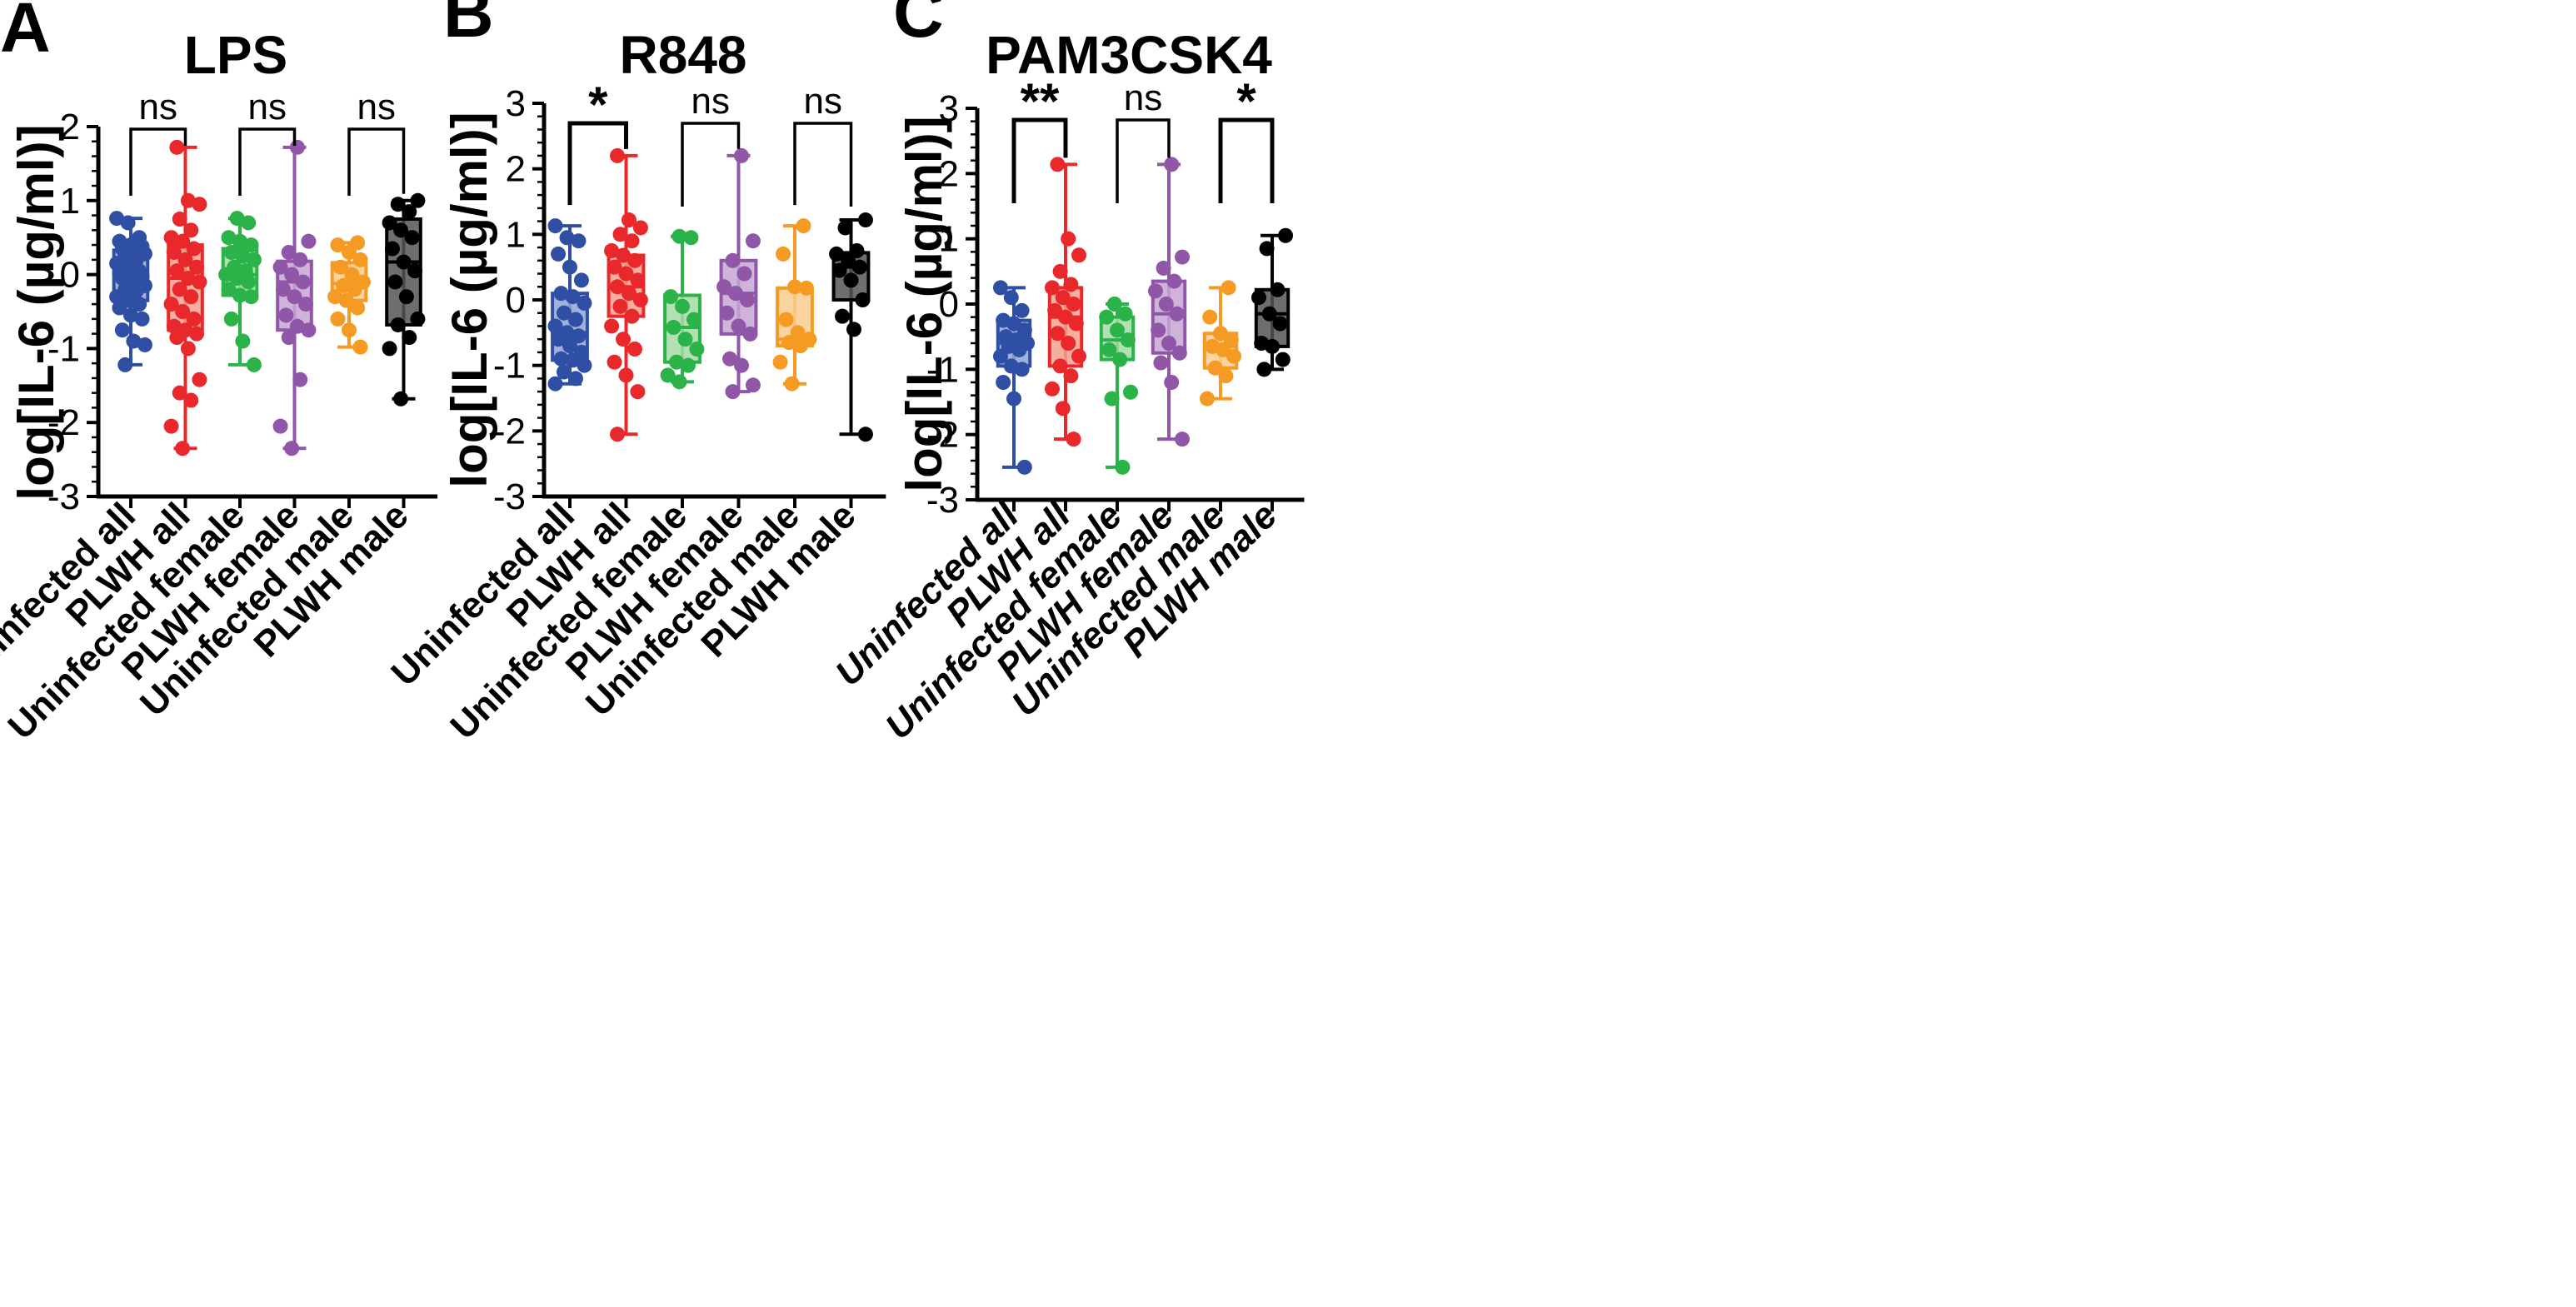 The width and height of the screenshot is (2576, 1307). Describe the element at coordinates (738, 273) in the screenshot. I see `series-plwh-female` at that location.